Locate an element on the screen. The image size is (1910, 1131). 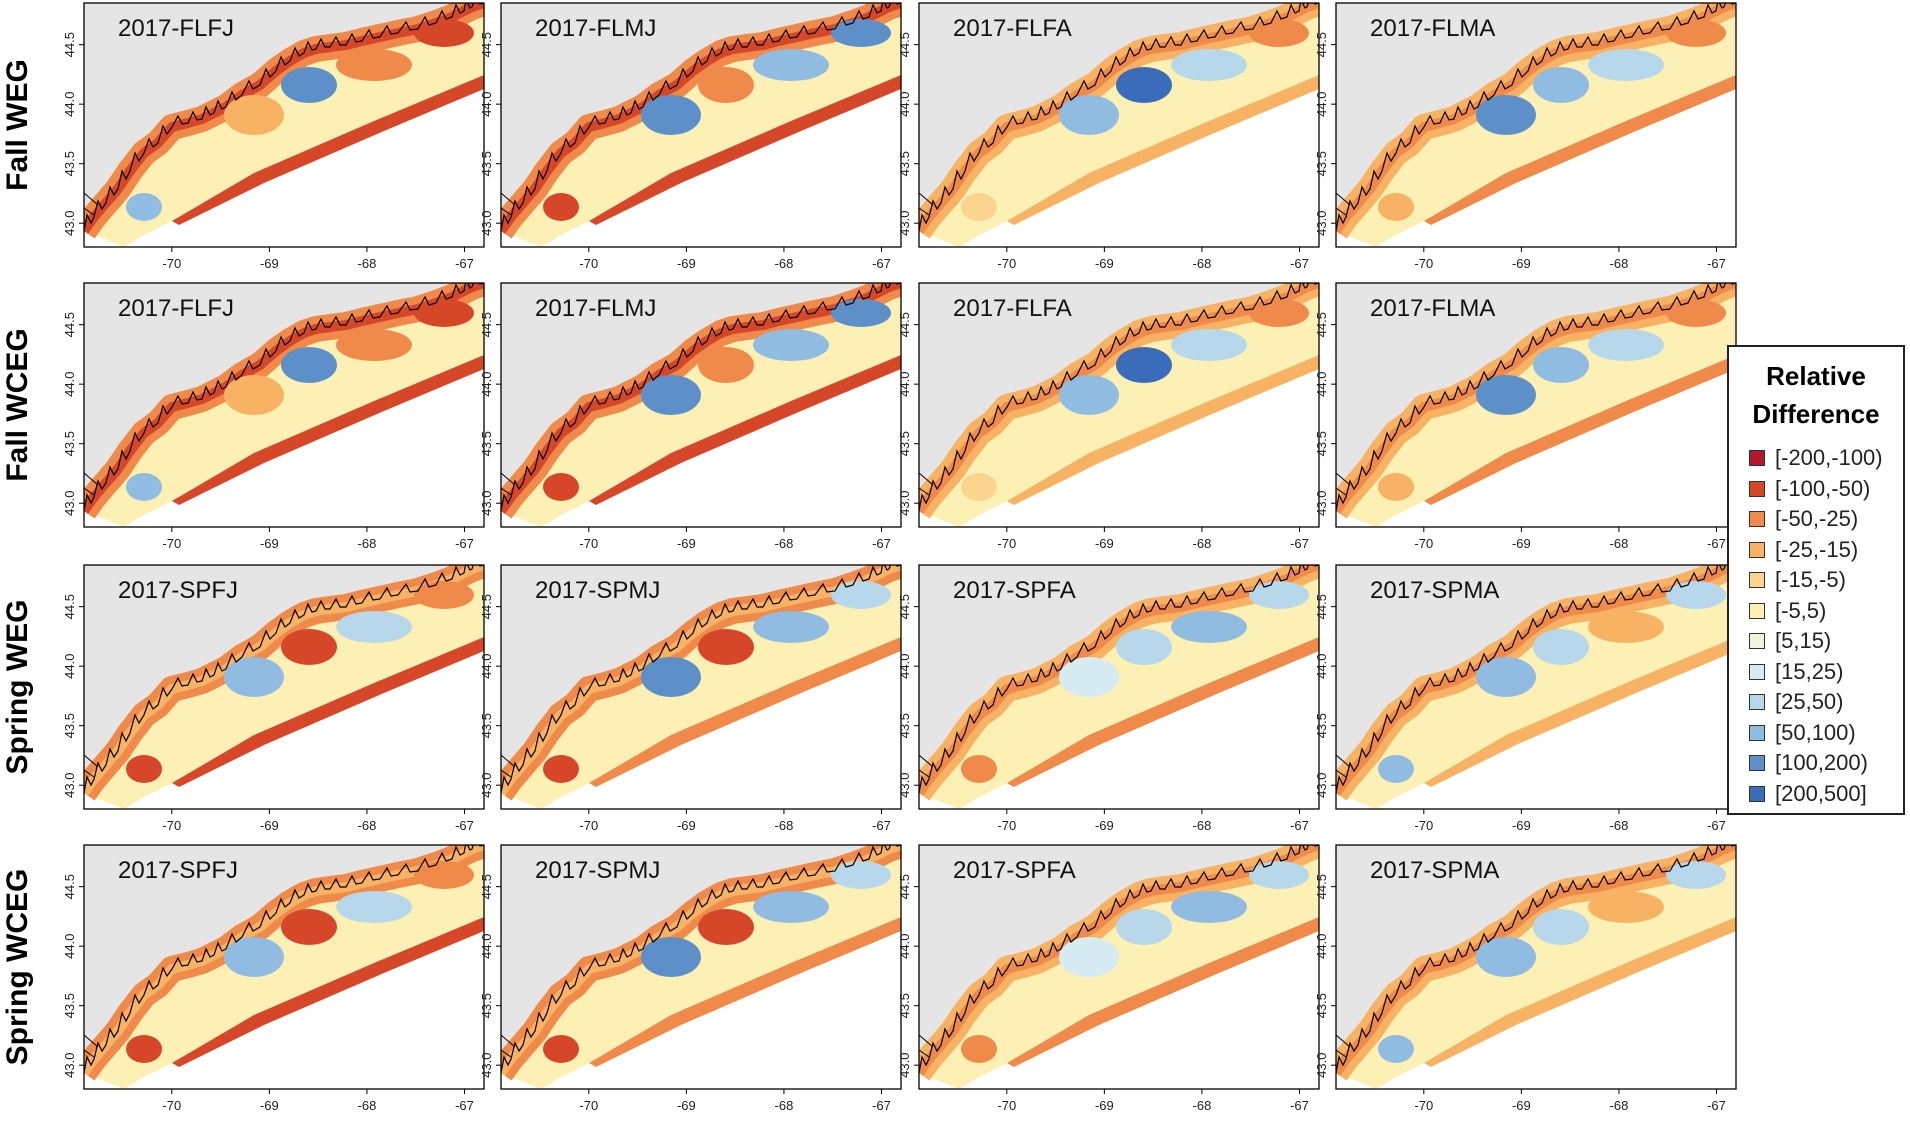
map-panel: 2017-SPMJ -70 -69 -68 -67 43.0 43.5 44.0 44.5 is located at coordinates (690, 698).